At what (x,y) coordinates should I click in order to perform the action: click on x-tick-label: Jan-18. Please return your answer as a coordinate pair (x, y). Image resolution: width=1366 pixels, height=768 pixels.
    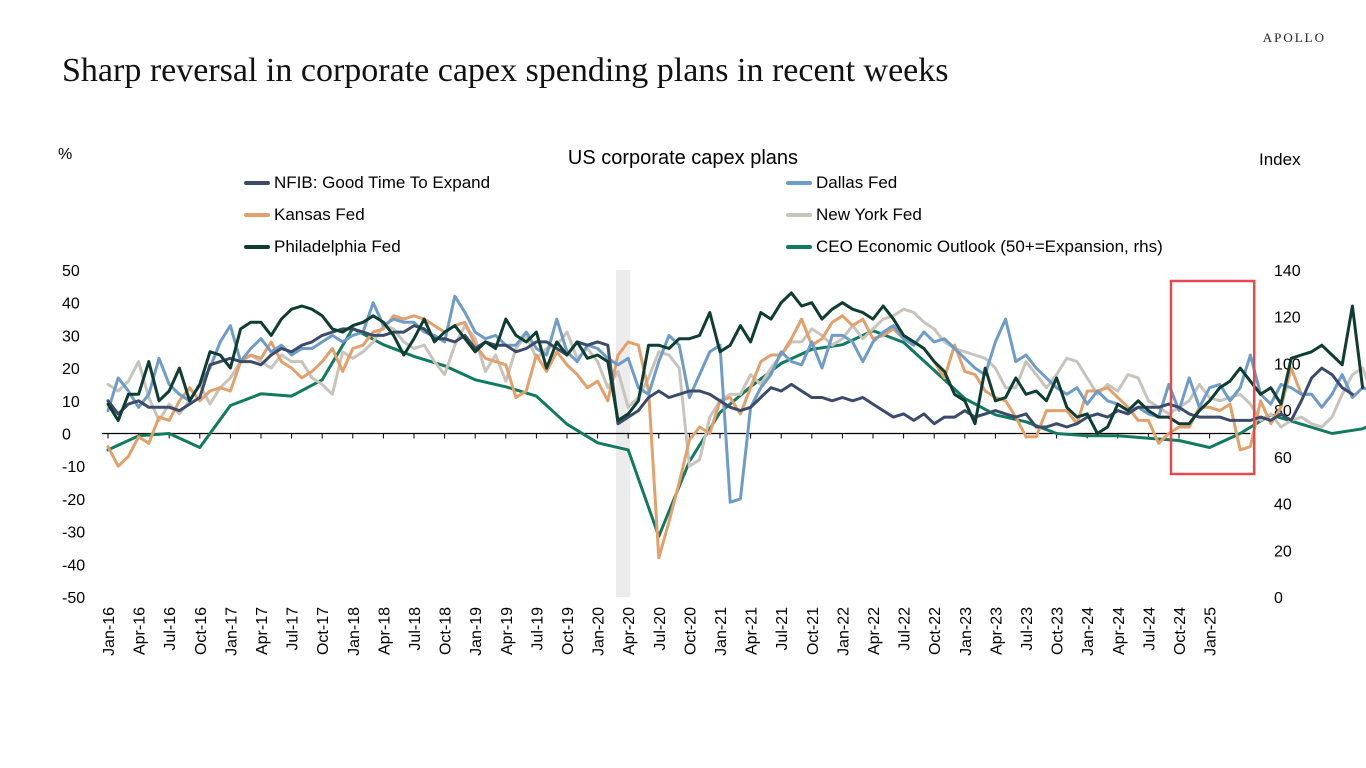
    Looking at the image, I should click on (354, 631).